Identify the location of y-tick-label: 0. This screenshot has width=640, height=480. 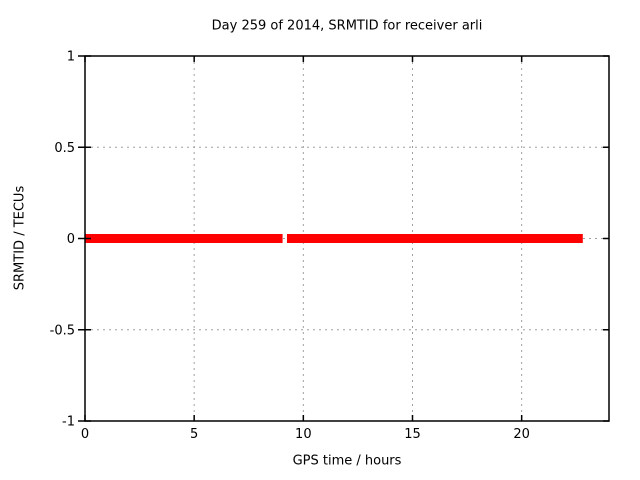
(71, 239).